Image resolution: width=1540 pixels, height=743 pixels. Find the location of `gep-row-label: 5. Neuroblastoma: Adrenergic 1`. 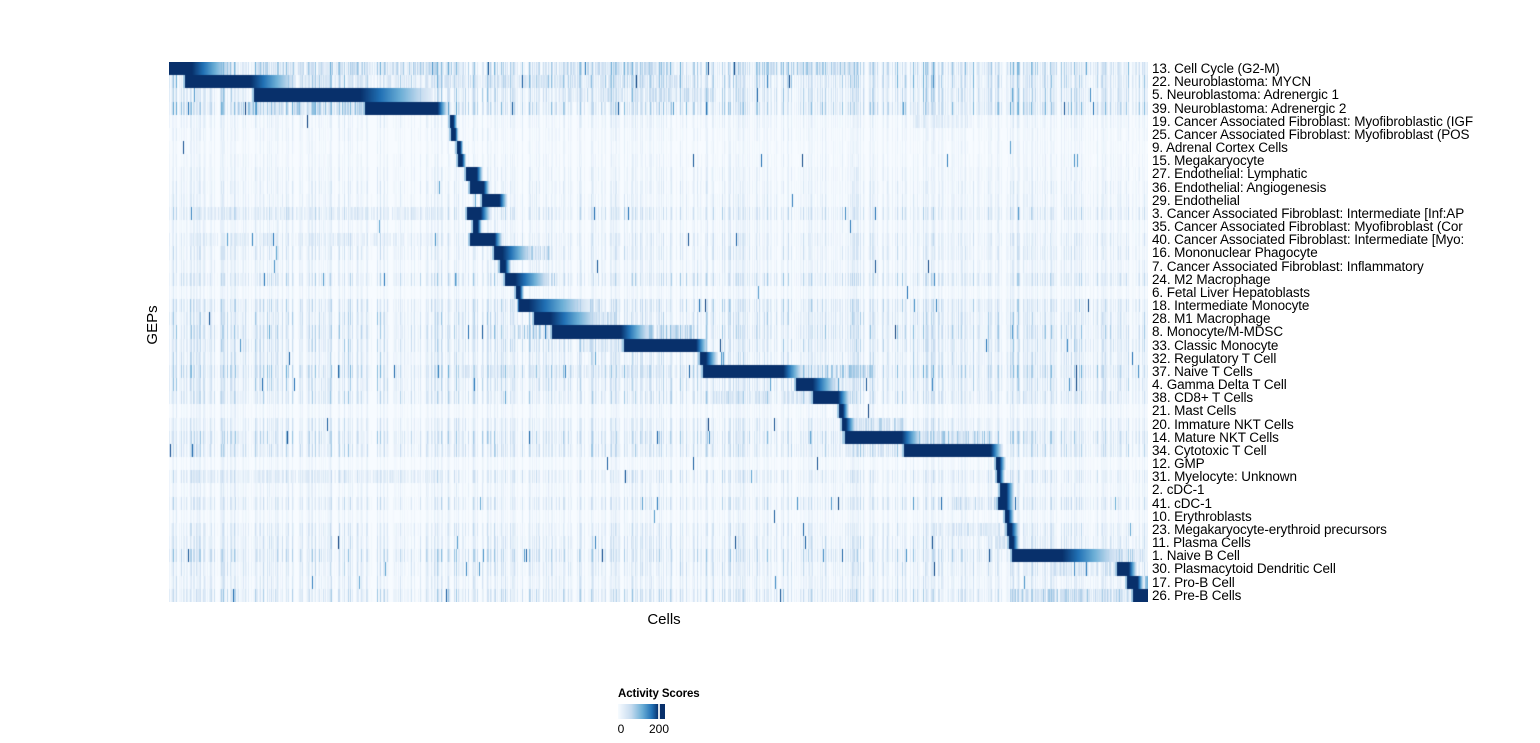

gep-row-label: 5. Neuroblastoma: Adrenergic 1 is located at coordinates (1245, 95).